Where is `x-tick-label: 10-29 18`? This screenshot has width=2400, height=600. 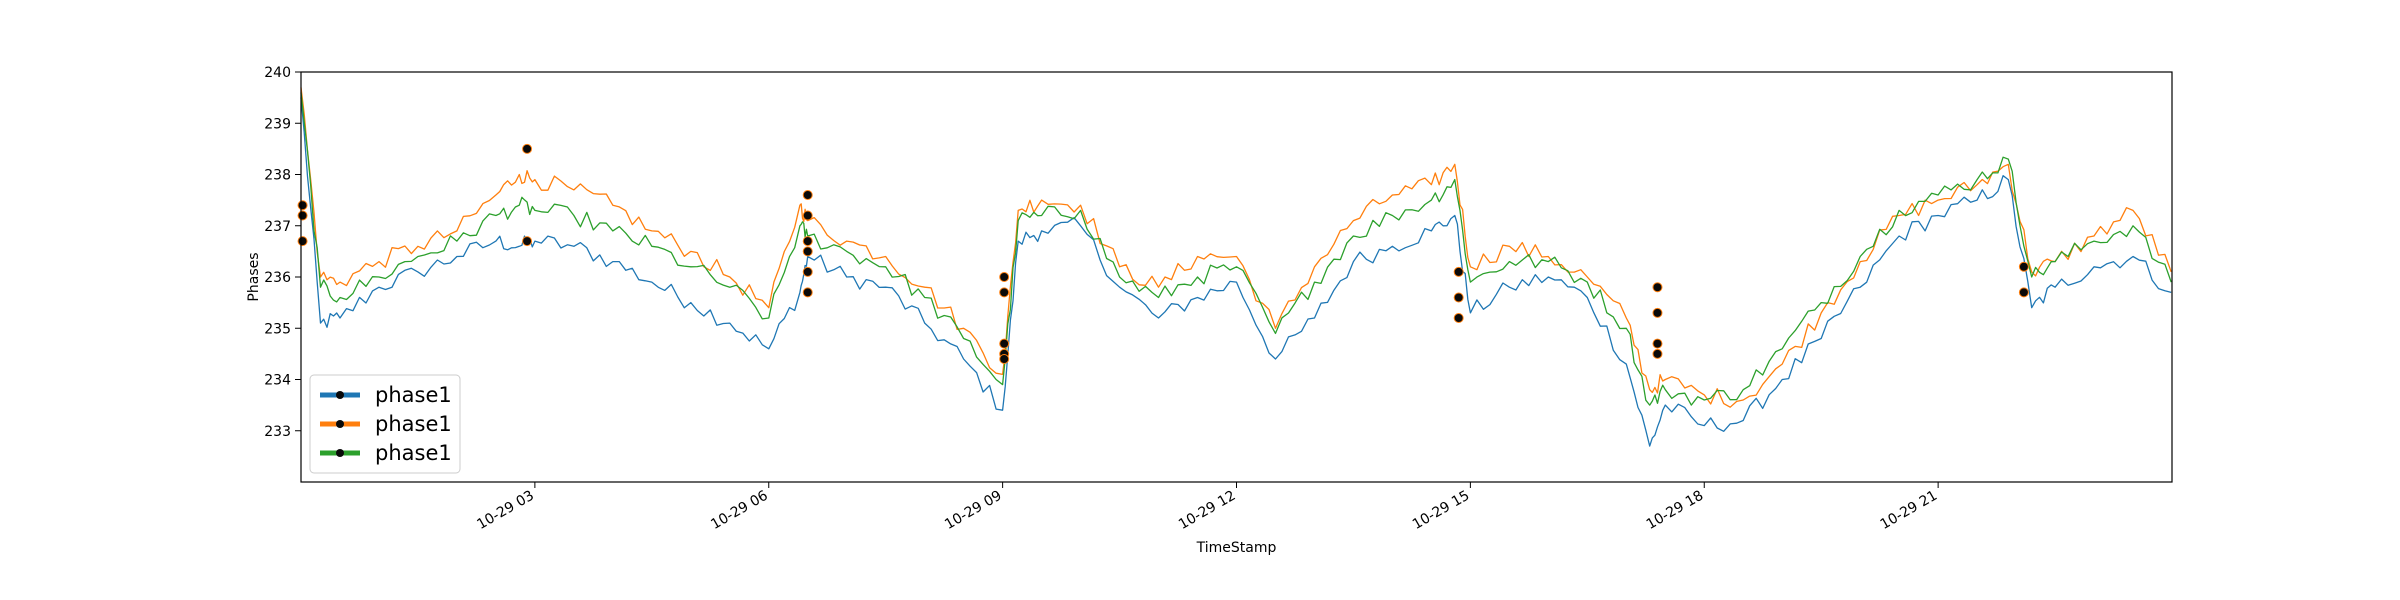
x-tick-label: 10-29 18 is located at coordinates (1675, 510).